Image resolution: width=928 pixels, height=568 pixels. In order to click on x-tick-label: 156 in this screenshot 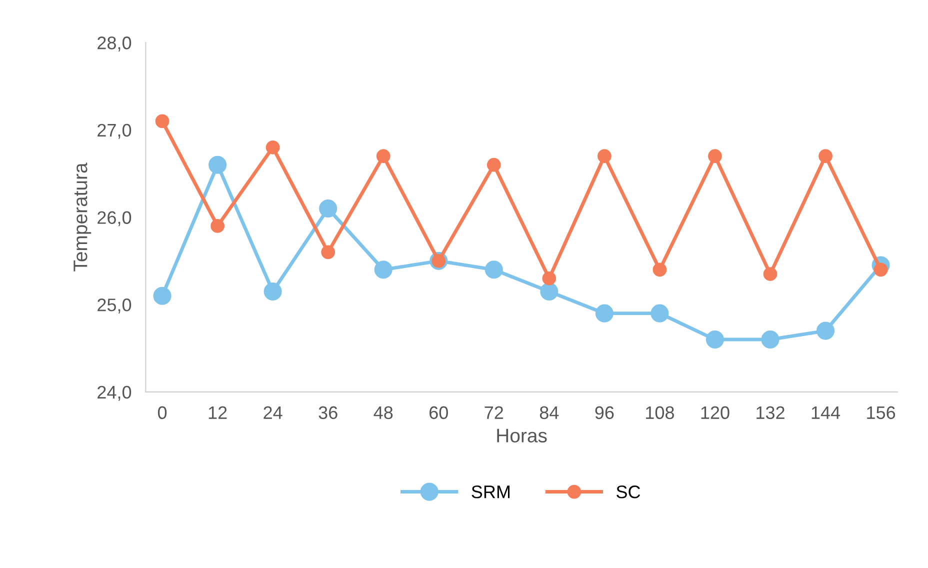, I will do `click(881, 413)`.